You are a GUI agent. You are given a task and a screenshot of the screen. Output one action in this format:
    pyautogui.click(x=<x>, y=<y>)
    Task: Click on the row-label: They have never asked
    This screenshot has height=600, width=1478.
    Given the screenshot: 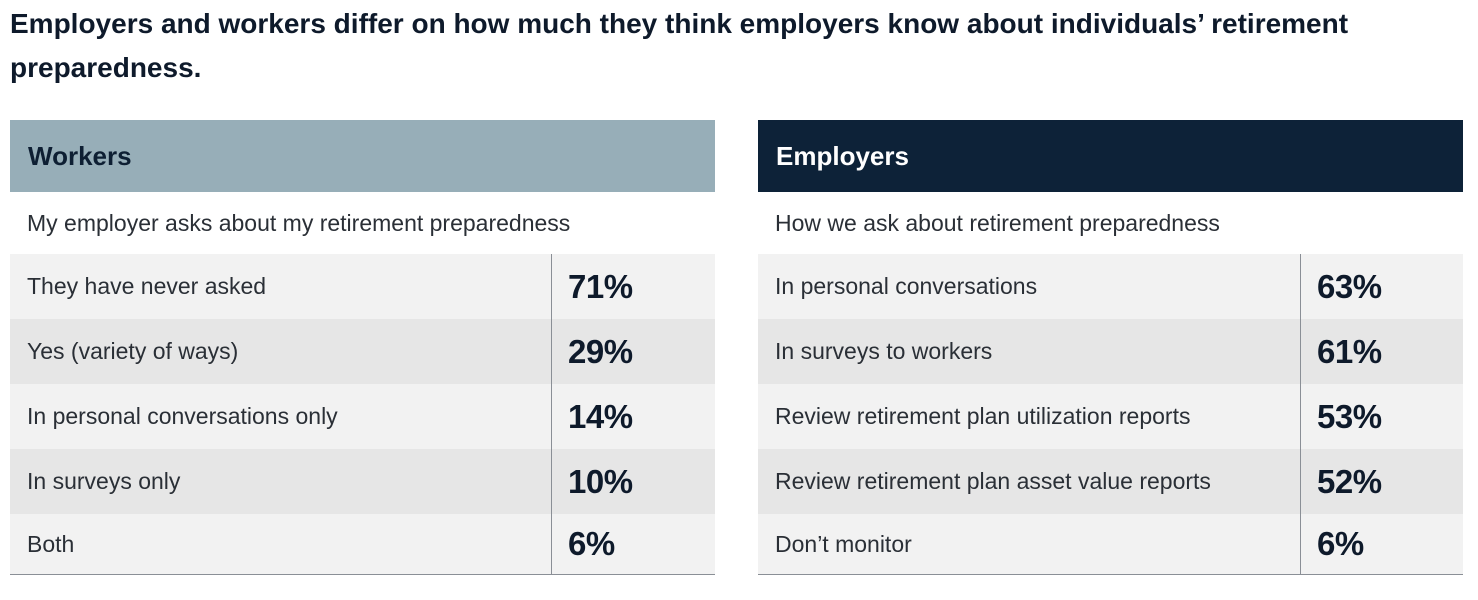 What is the action you would take?
    pyautogui.click(x=281, y=286)
    